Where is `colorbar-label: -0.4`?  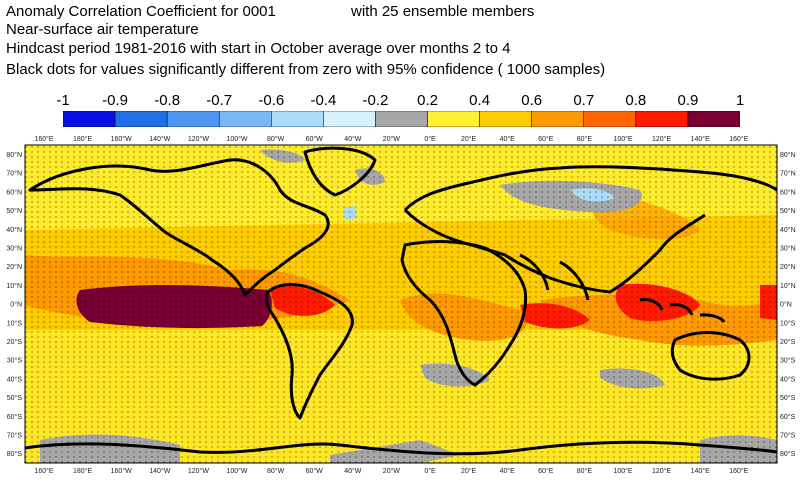 colorbar-label: -0.4 is located at coordinates (323, 100).